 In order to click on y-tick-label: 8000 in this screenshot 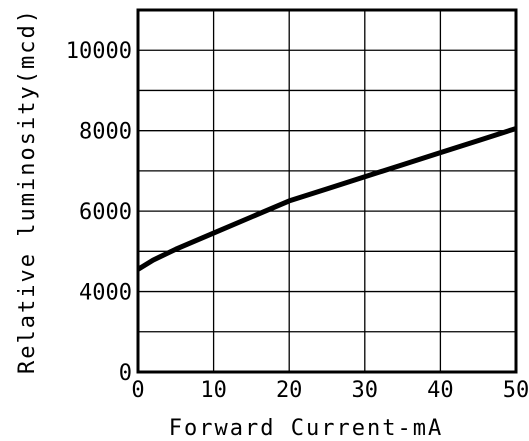, I will do `click(105, 132)`.